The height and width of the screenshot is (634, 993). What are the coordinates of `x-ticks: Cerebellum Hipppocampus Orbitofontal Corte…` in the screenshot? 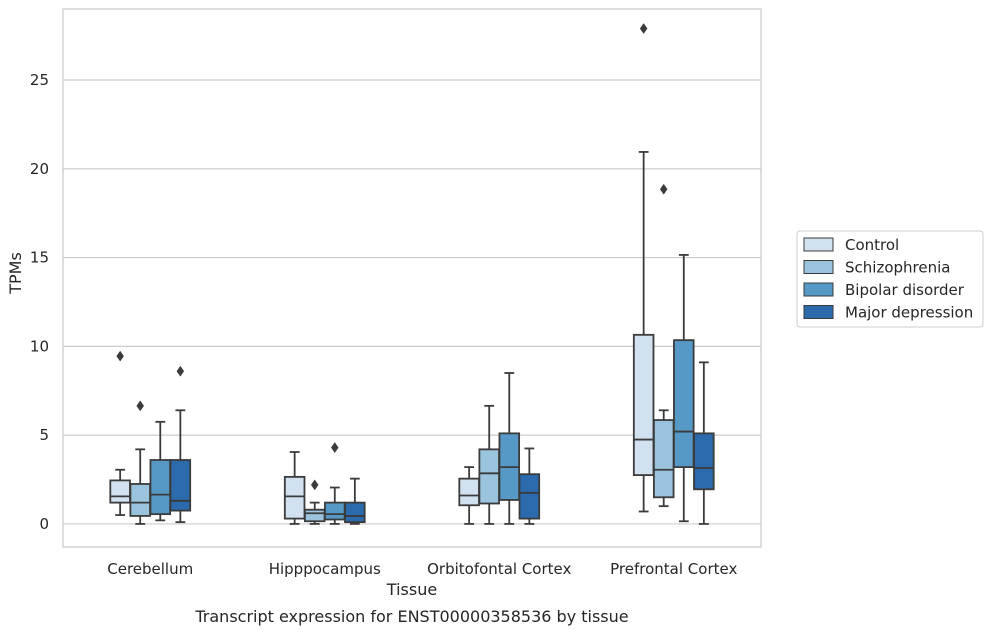 It's located at (422, 569).